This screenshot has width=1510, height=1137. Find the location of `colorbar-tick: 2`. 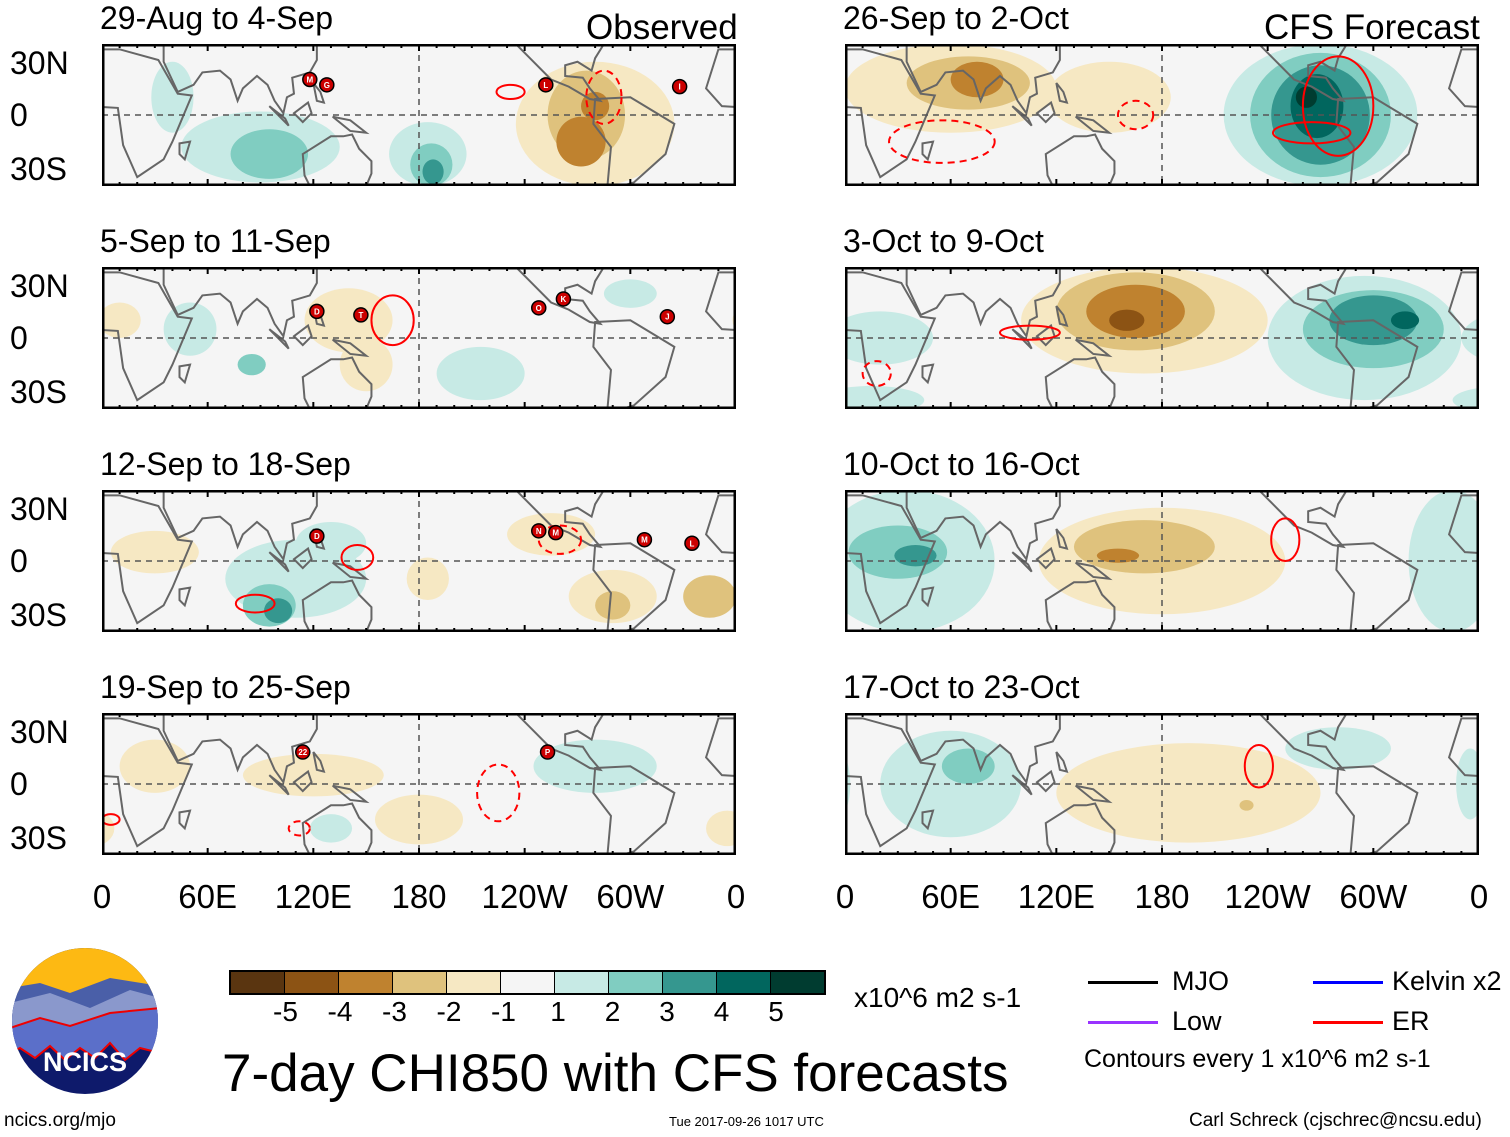

colorbar-tick: 2 is located at coordinates (612, 1011).